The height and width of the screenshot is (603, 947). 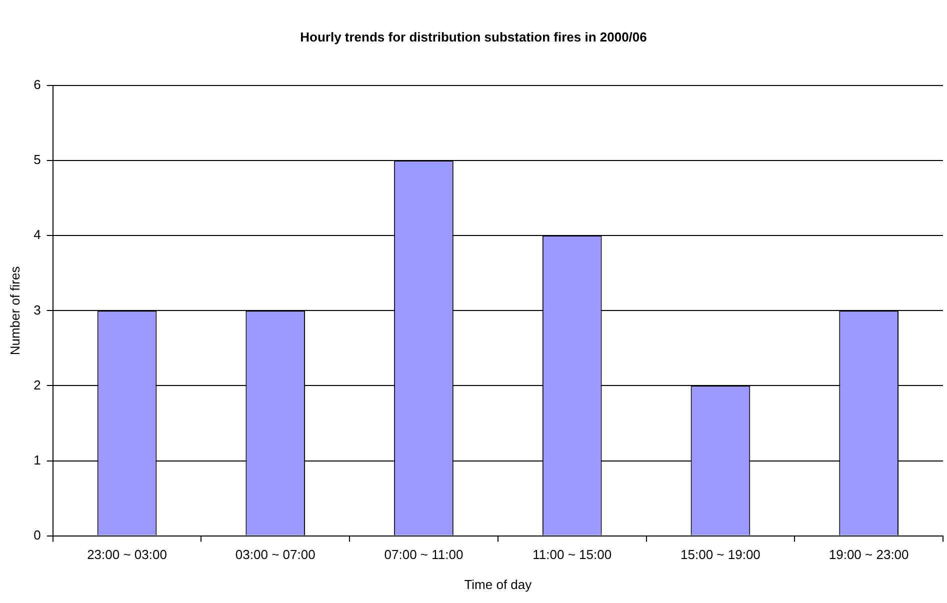 I want to click on x-axis-title: Time of day, so click(x=498, y=584).